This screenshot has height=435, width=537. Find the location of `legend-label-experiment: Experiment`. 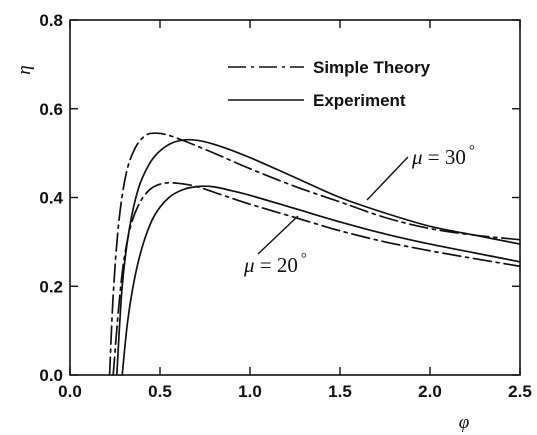

legend-label-experiment: Experiment is located at coordinates (359, 100).